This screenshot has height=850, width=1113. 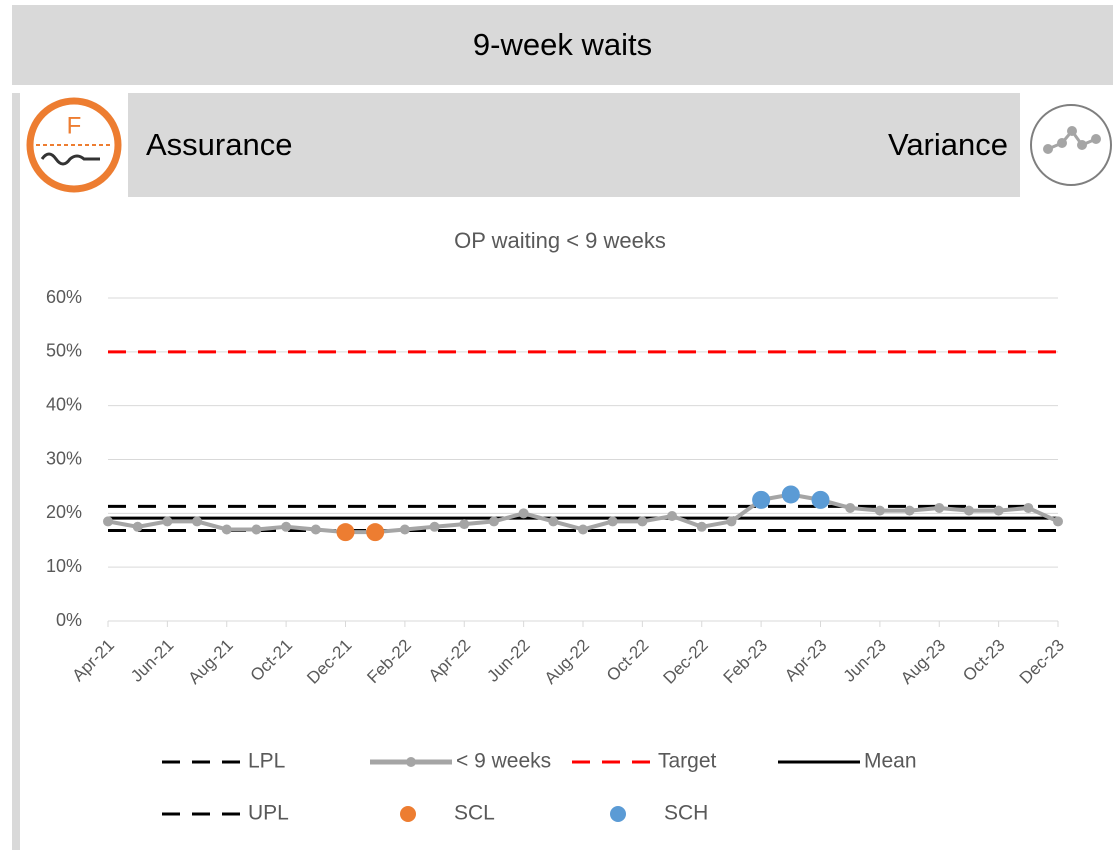 I want to click on legend-label: Mean, so click(x=890, y=761).